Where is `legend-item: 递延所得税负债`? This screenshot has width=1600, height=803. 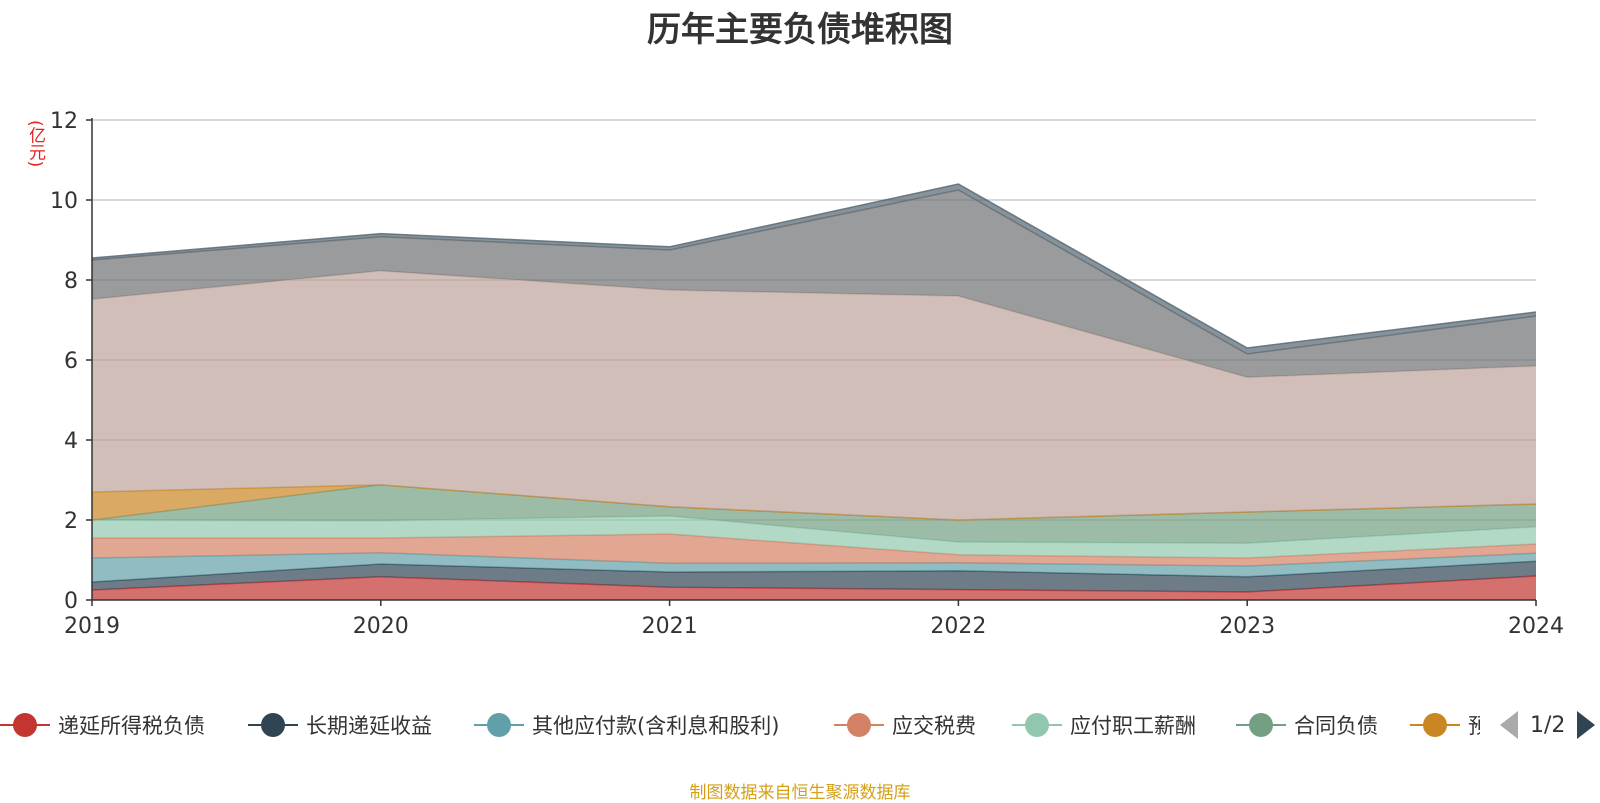
legend-item: 递延所得税负债 is located at coordinates (102, 725).